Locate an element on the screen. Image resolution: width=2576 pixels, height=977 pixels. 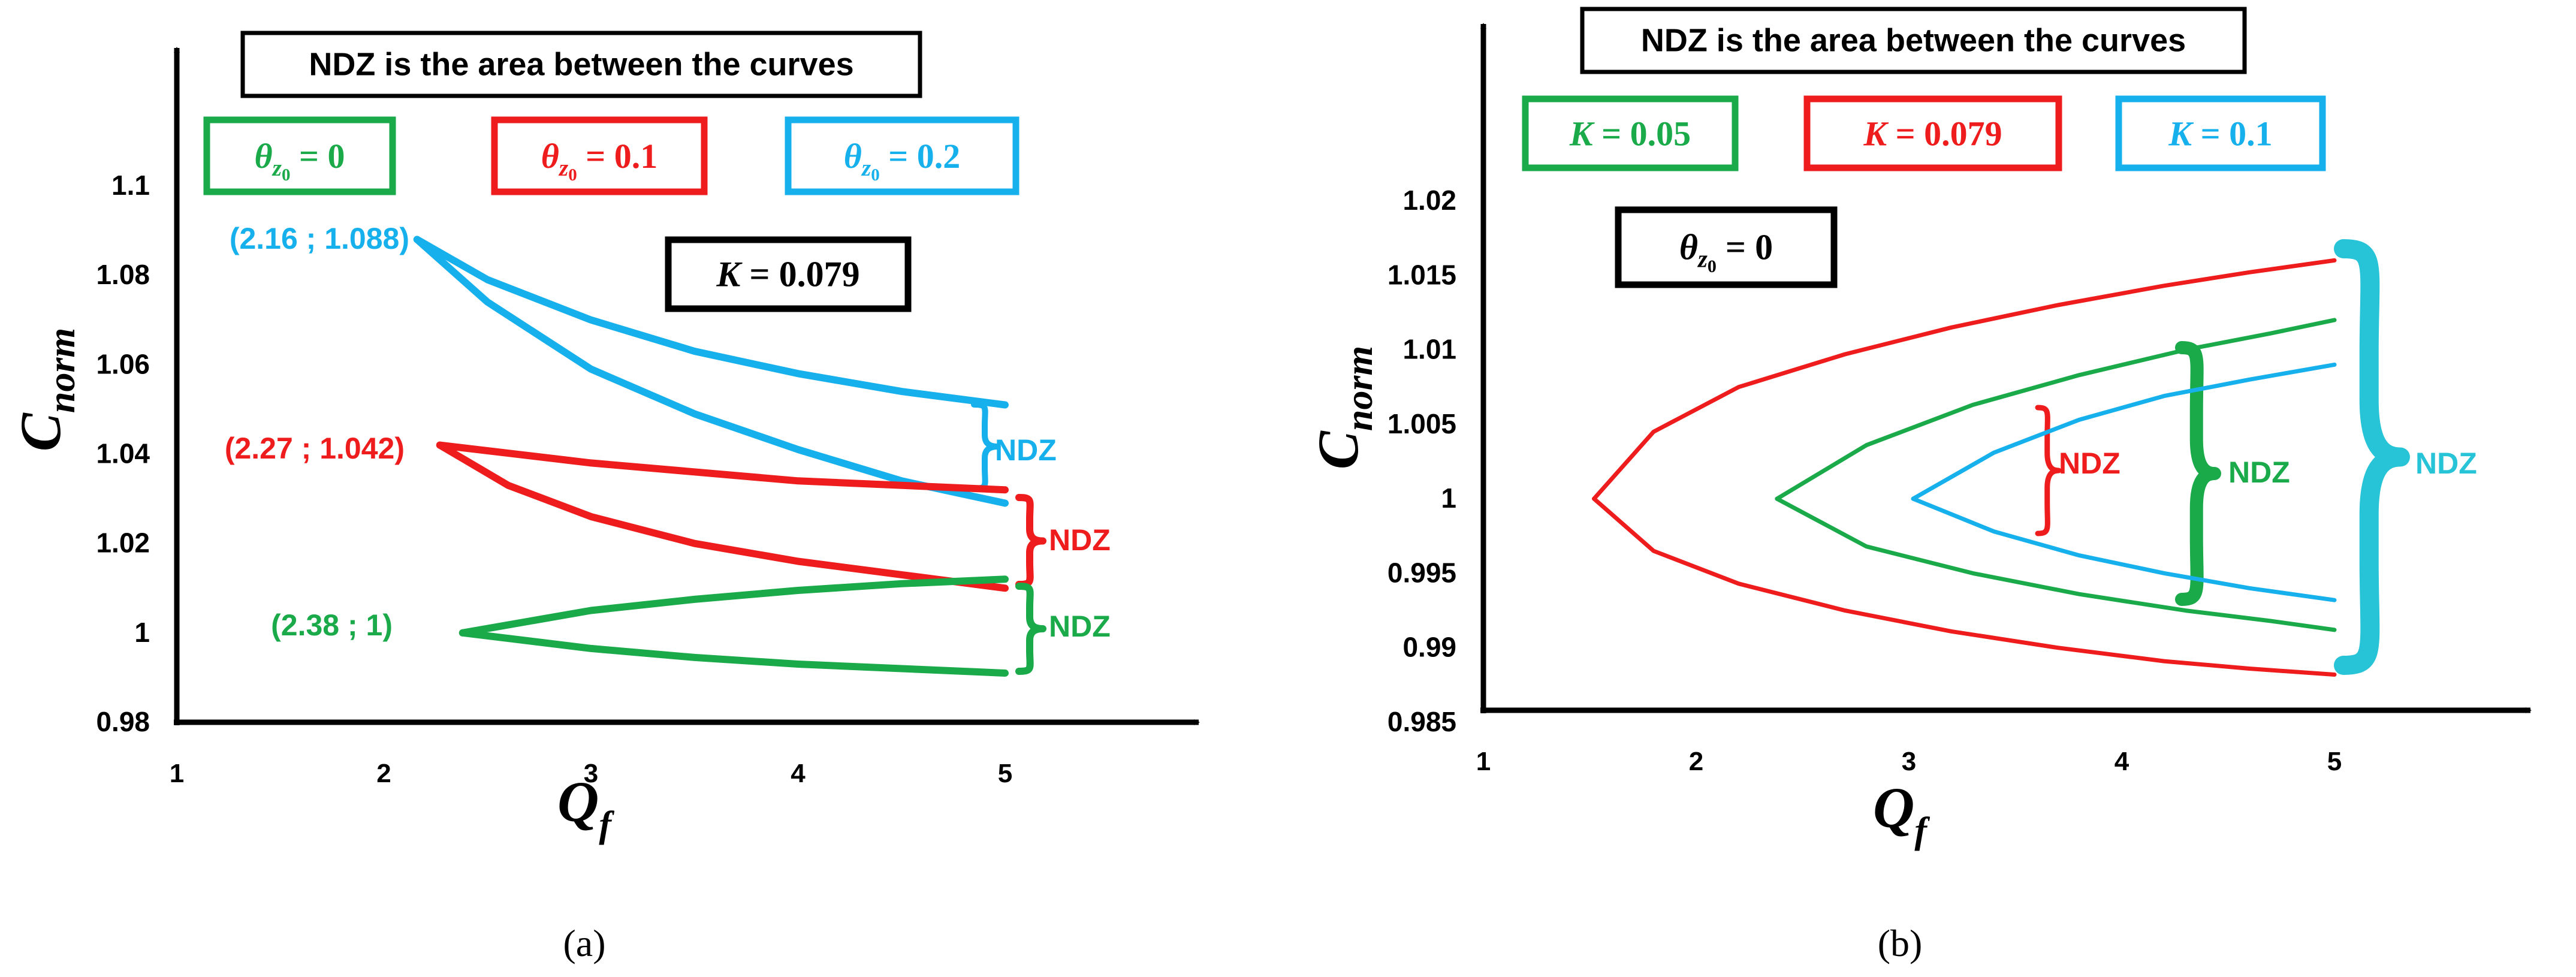
point-label: (2.38 ; 1) is located at coordinates (332, 625).